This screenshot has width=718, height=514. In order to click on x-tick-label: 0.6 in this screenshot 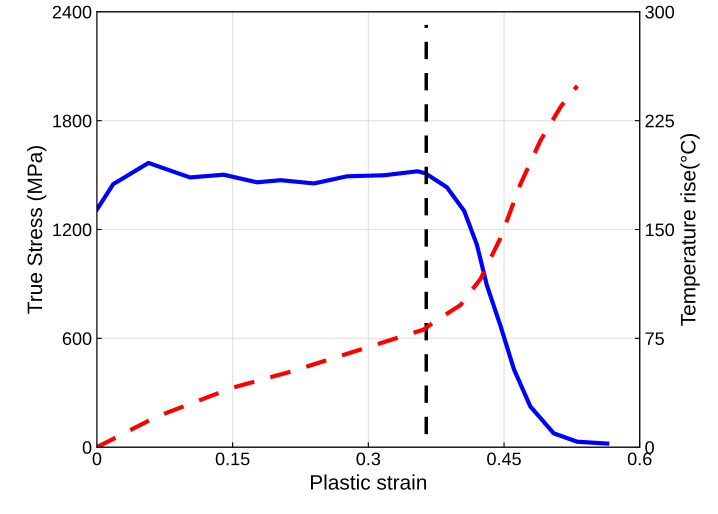, I will do `click(640, 459)`.